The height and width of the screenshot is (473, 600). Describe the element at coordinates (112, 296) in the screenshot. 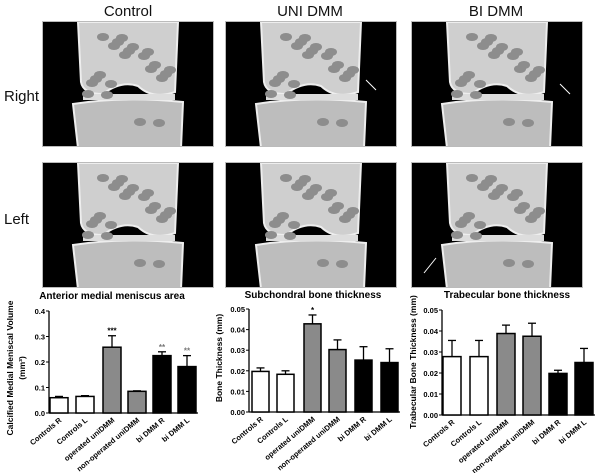

I see `chart-title: Anterior medial meniscus area` at that location.